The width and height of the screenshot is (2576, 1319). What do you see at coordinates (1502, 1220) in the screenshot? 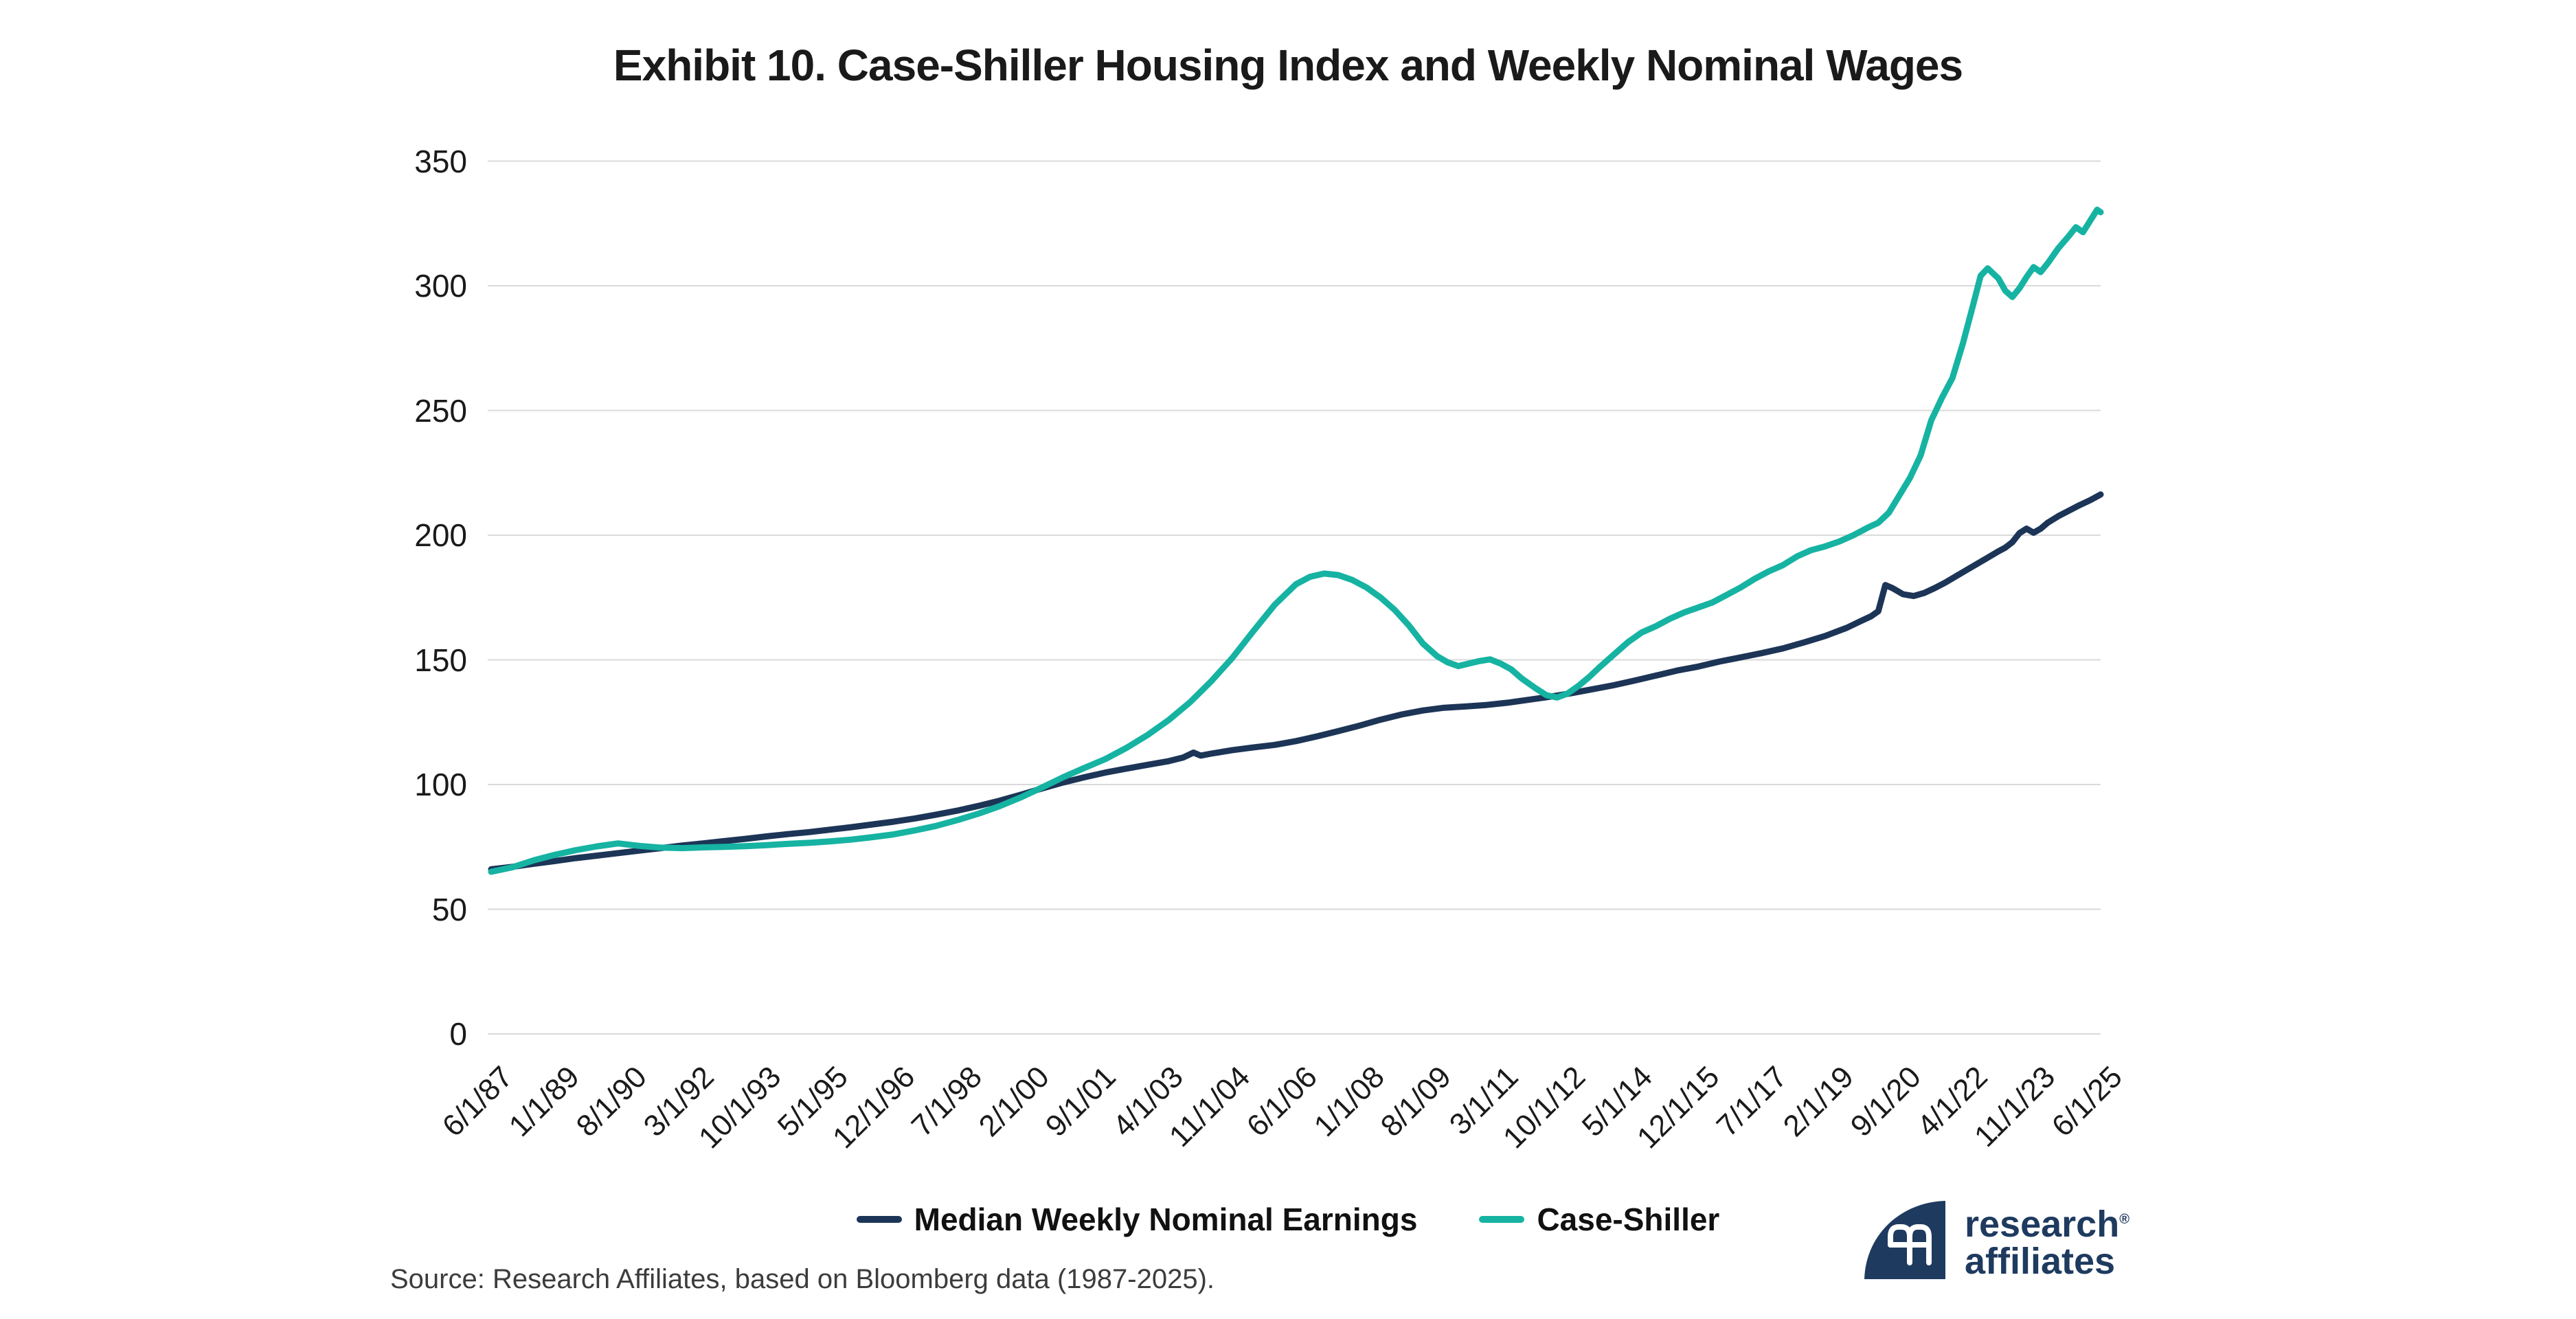
I see `case-shiller-line-swatch-icon` at bounding box center [1502, 1220].